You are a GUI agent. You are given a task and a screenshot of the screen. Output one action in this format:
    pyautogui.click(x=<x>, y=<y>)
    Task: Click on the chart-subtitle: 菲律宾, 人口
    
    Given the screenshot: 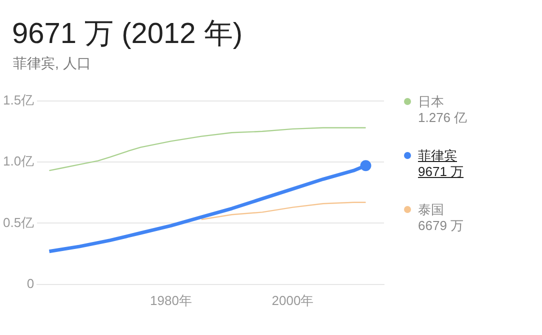 What is the action you would take?
    pyautogui.click(x=52, y=64)
    